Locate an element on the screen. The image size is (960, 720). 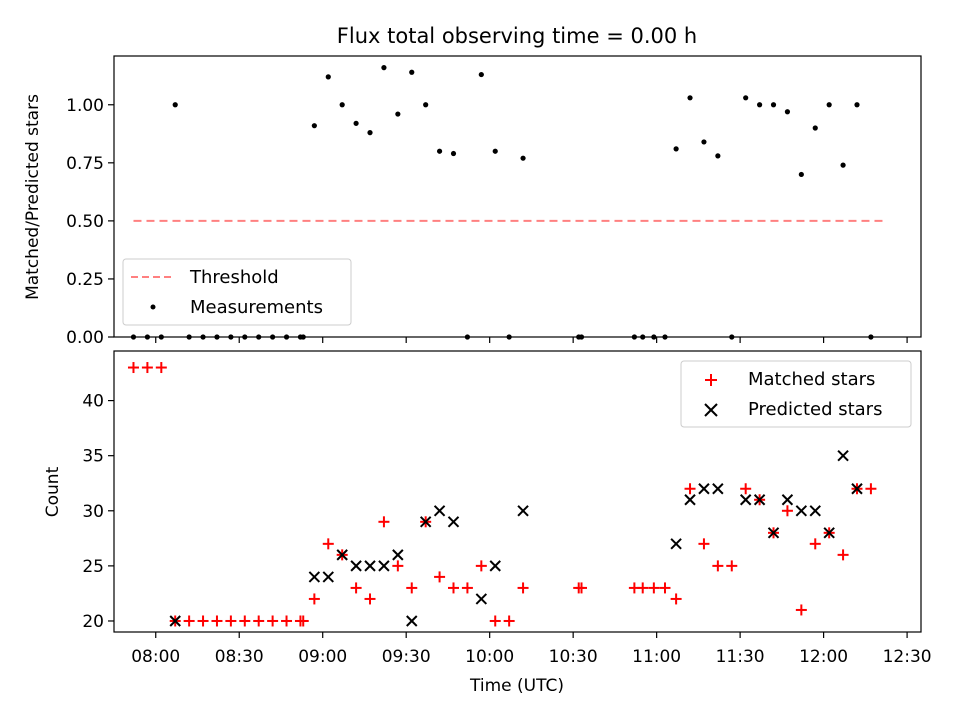
top-ytick-label: 0.50 is located at coordinates (85, 222).